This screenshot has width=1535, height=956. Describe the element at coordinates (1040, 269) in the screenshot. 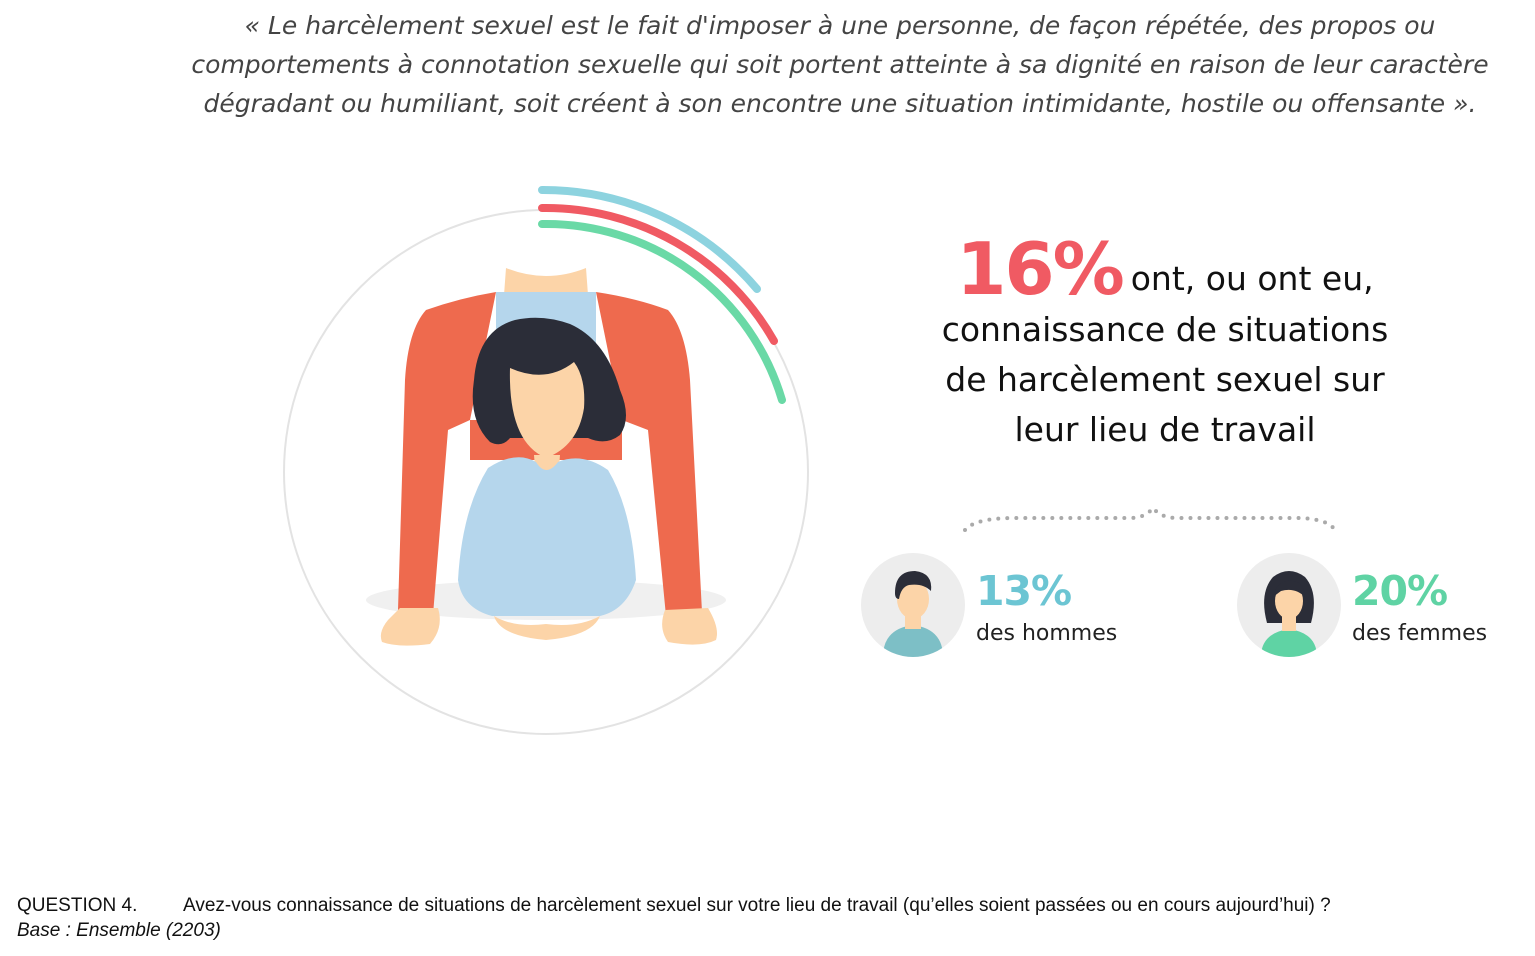

I see `headline-percent: 16%` at that location.